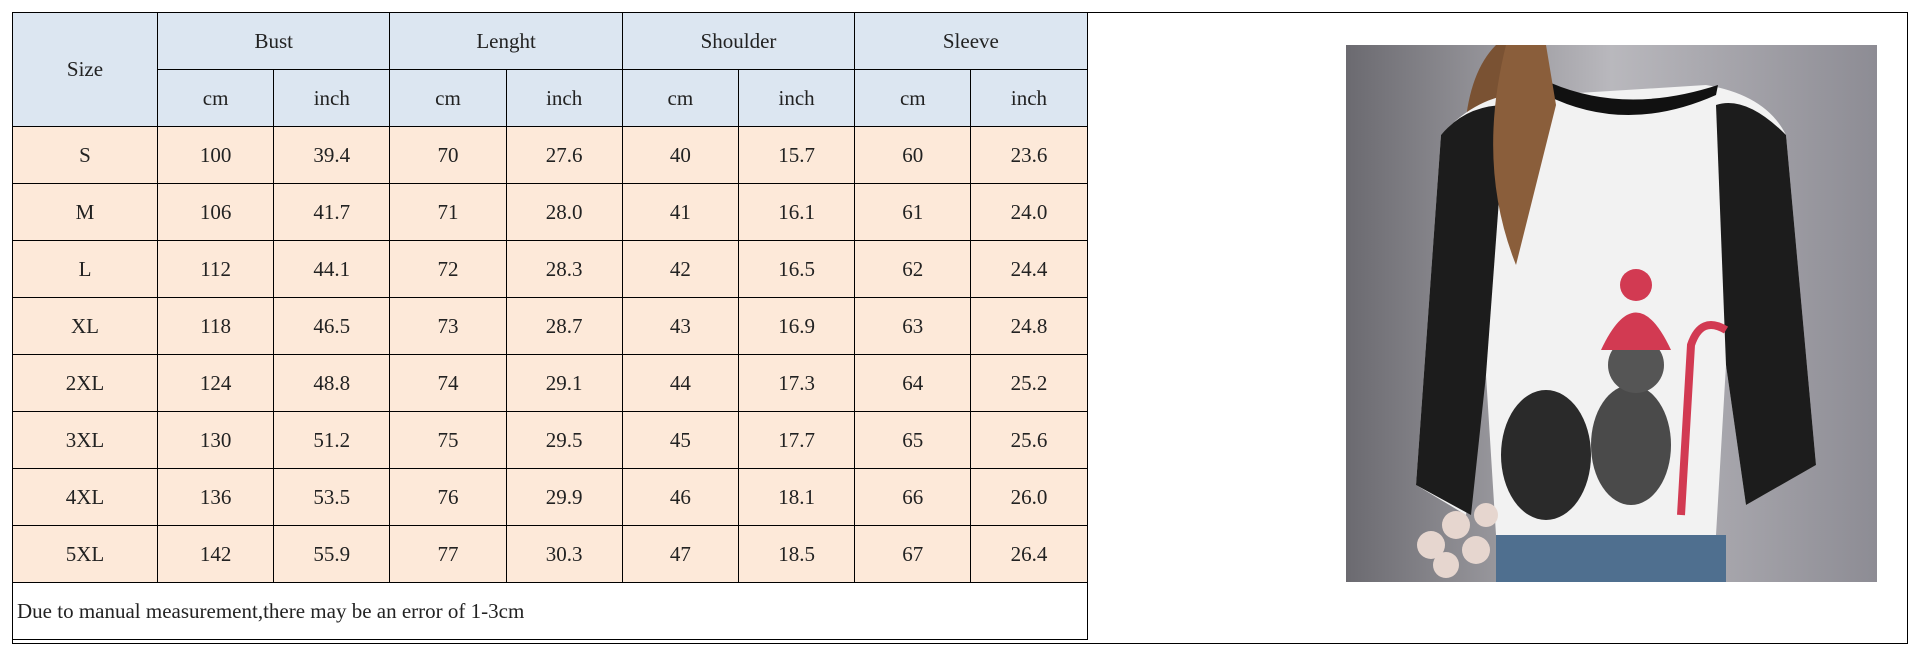 This screenshot has width=1920, height=655. I want to click on table-cell: 46, so click(680, 497).